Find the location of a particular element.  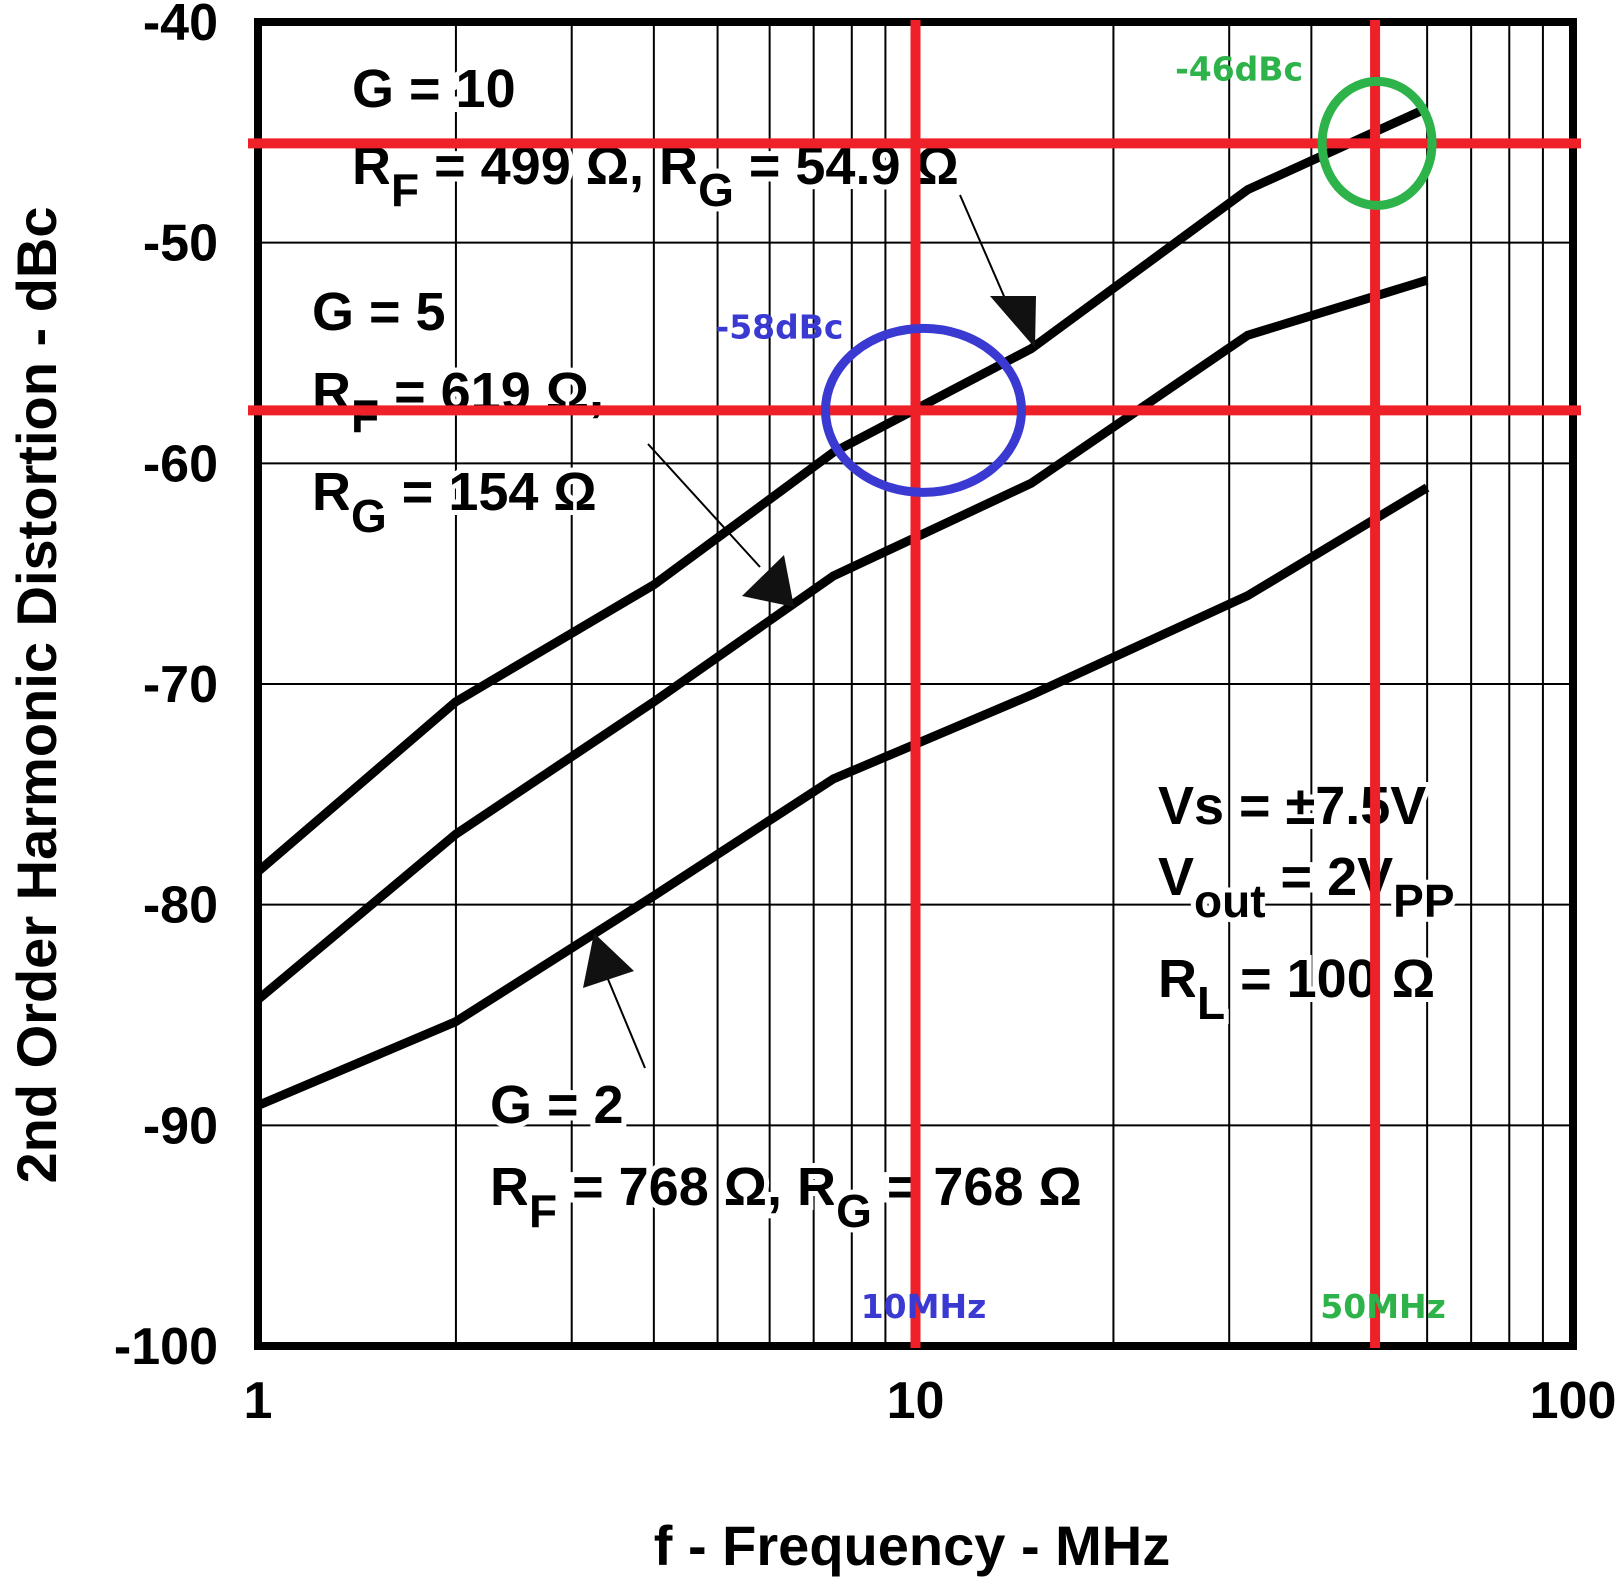

y-axis-tick-labels: -40 -50 -60 -70 -80 -90 -100 is located at coordinates (166, 688).